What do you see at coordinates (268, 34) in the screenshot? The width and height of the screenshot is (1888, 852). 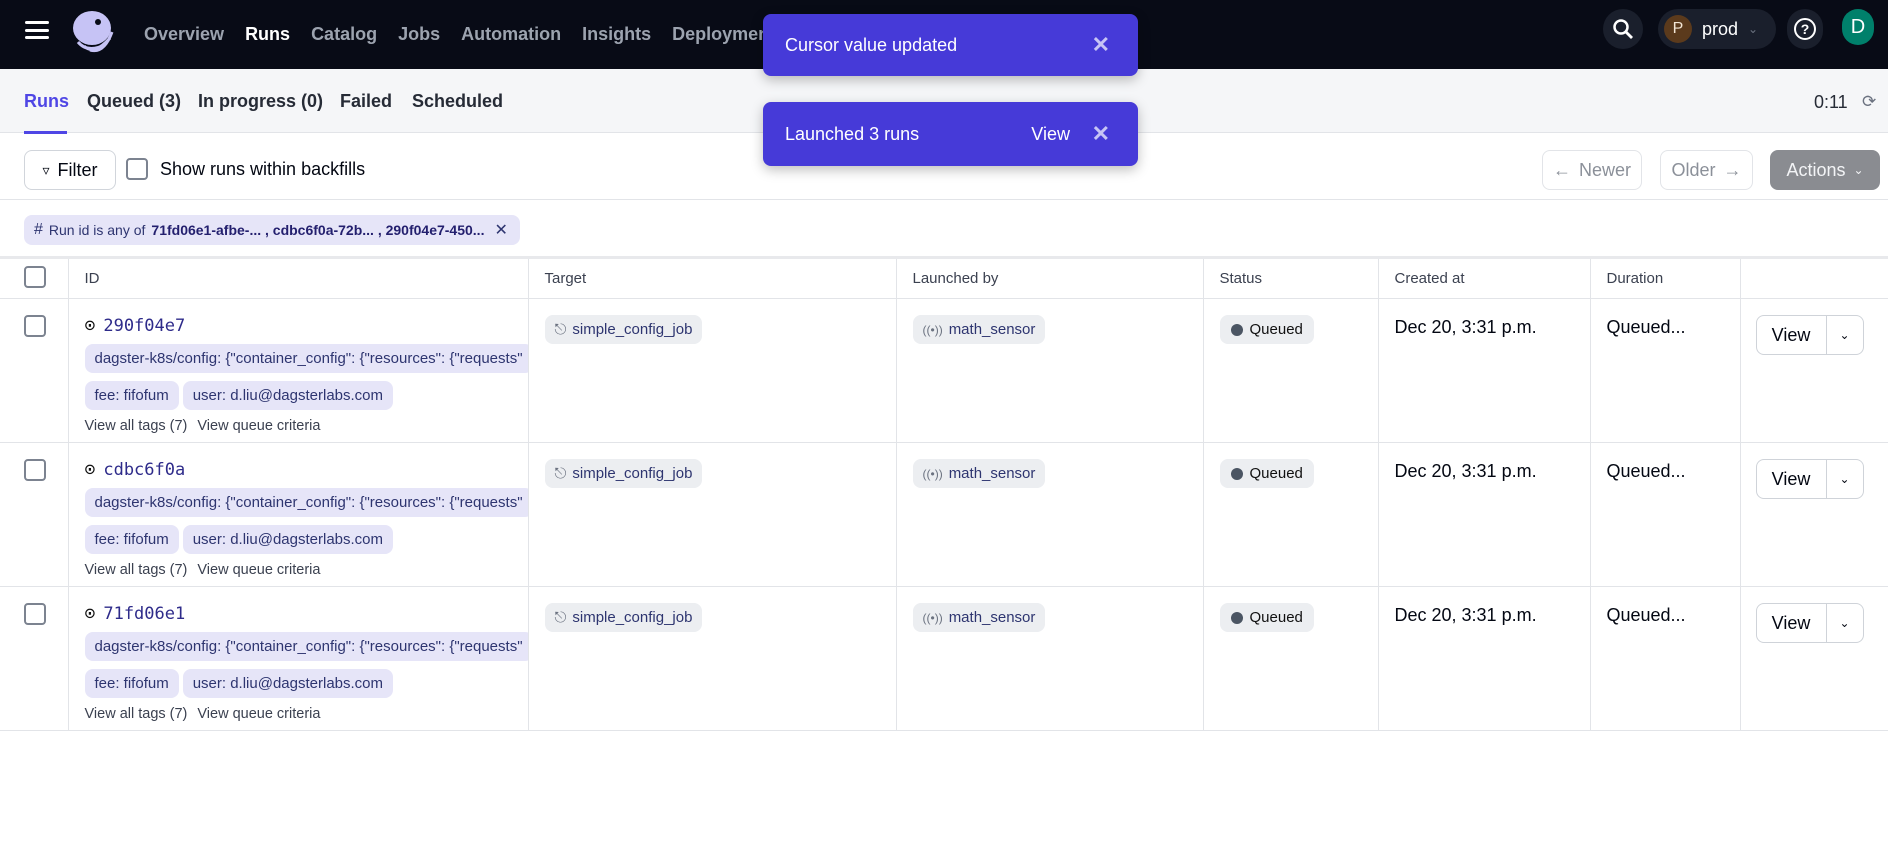 I see `nav-runs: Runs` at bounding box center [268, 34].